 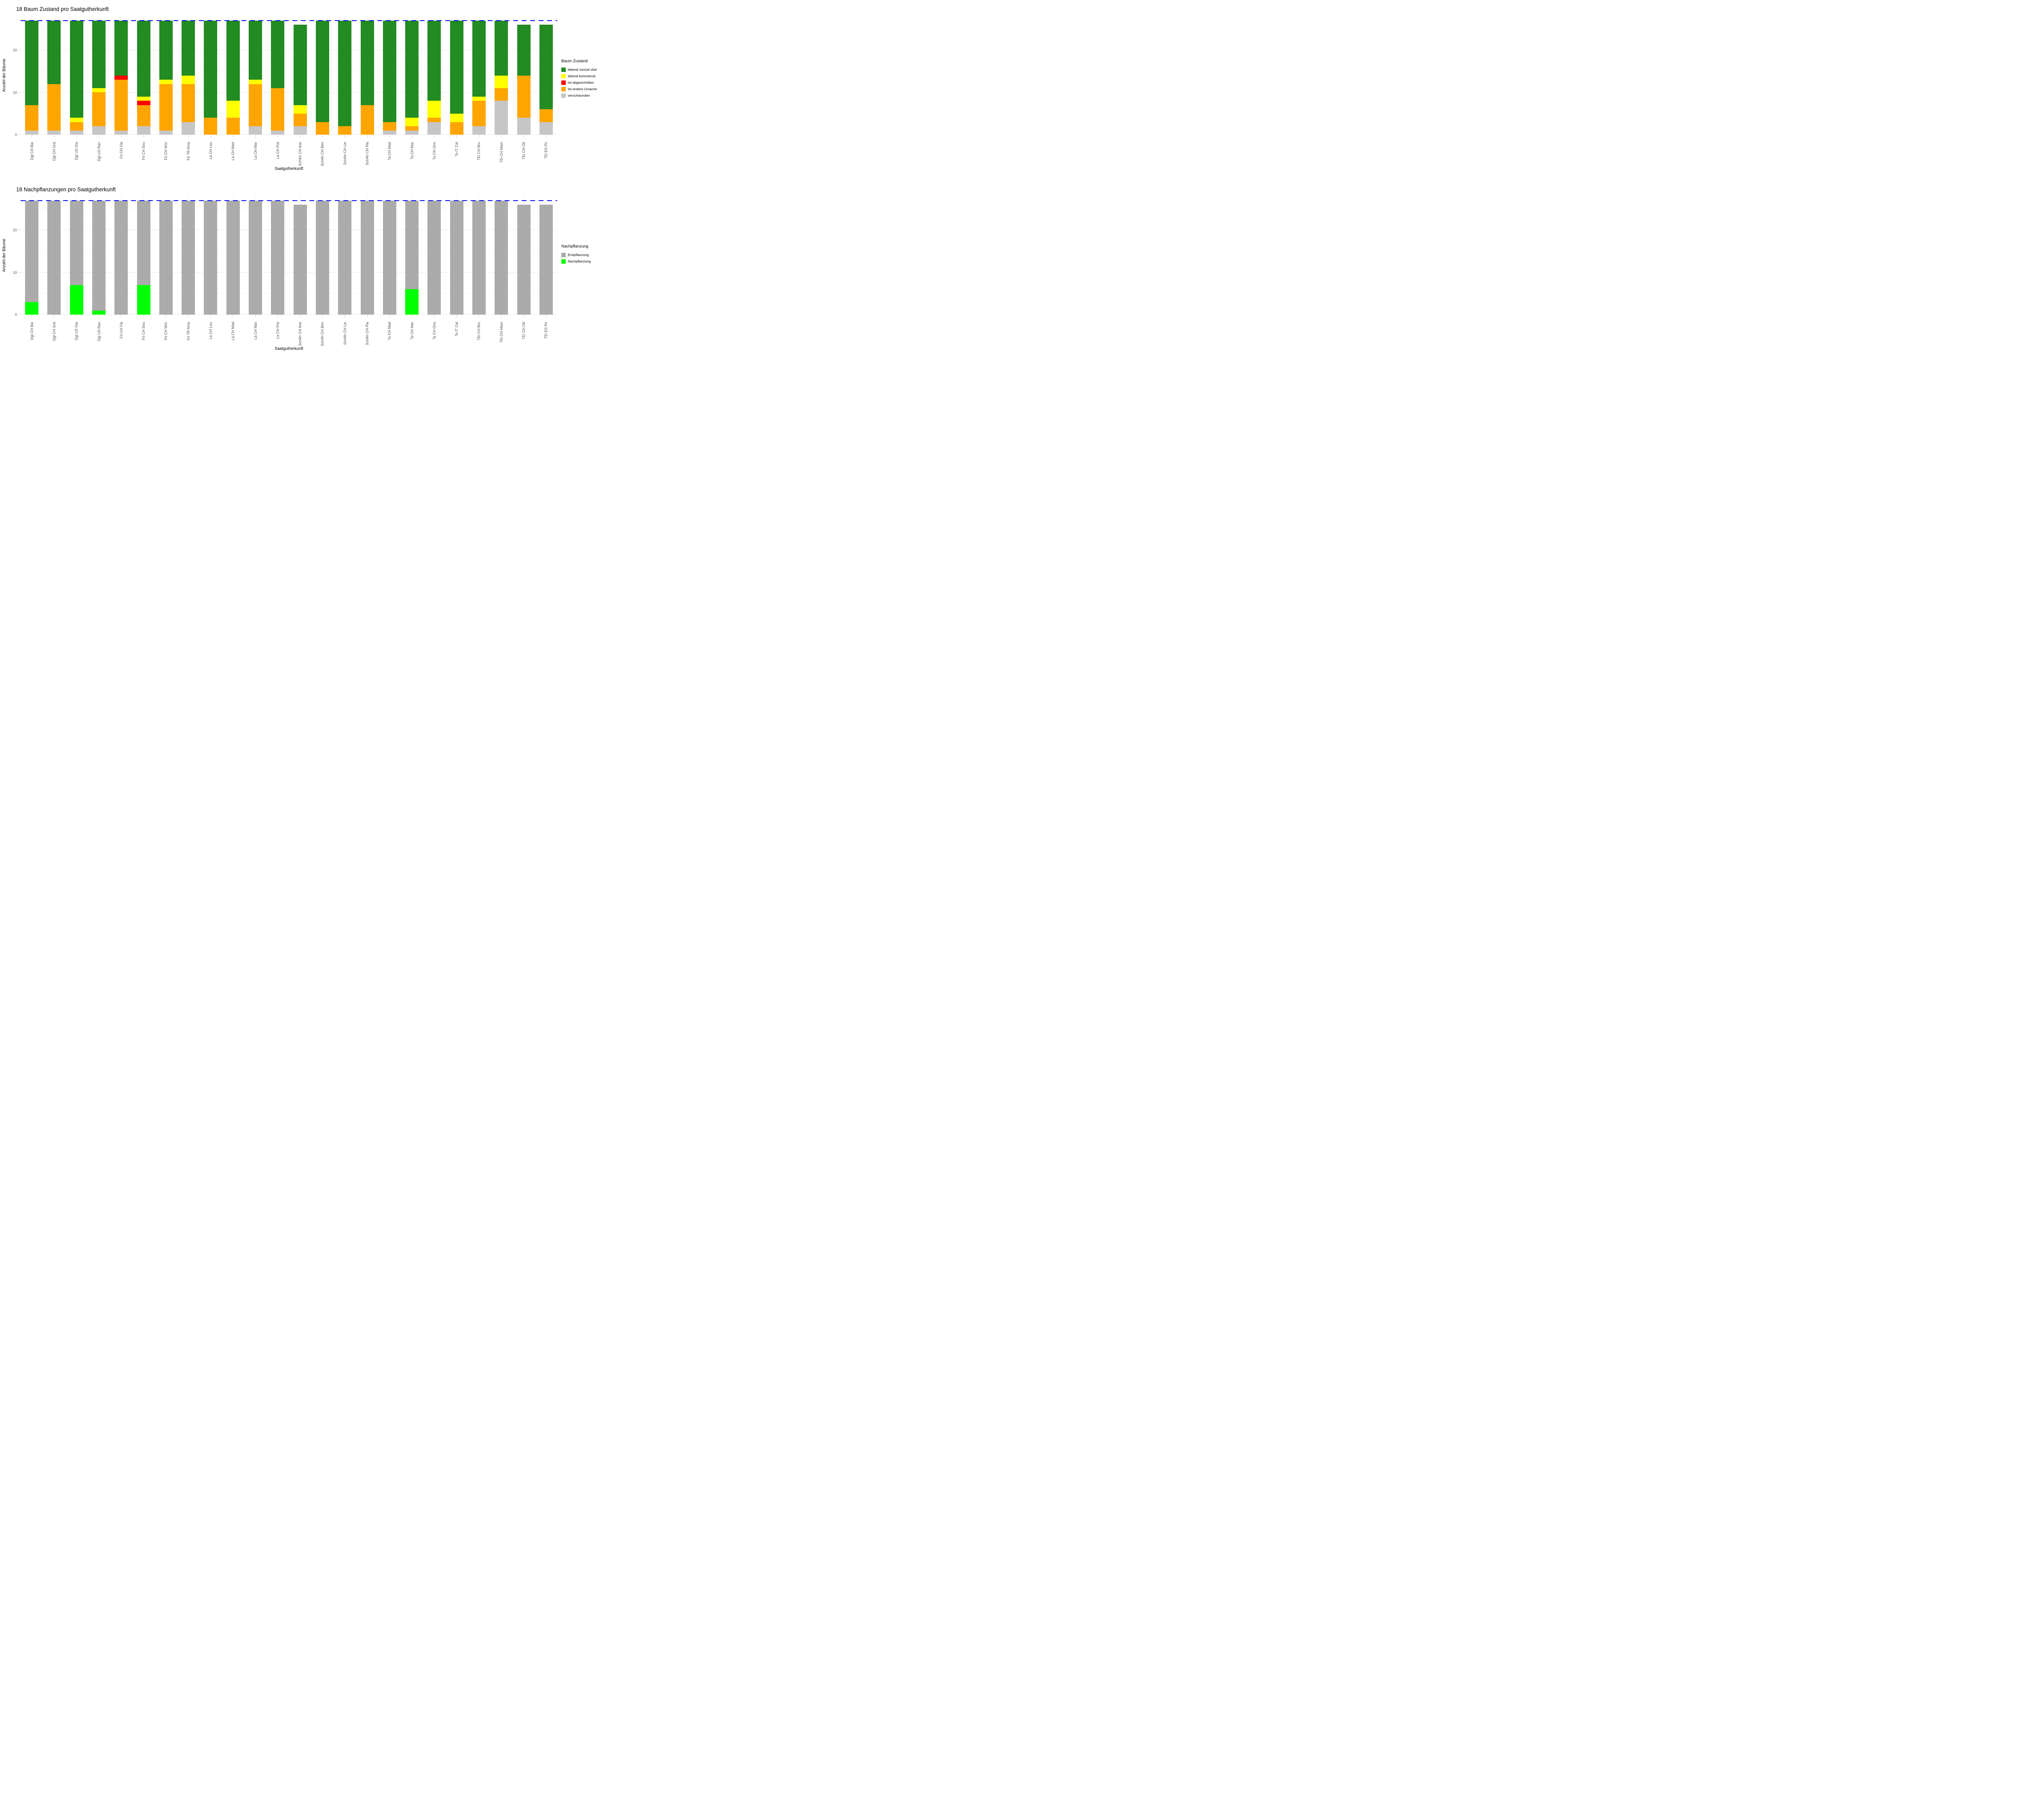 What do you see at coordinates (345, 334) in the screenshot?
I see `x-label-cell: SchAh CH Lie` at bounding box center [345, 334].